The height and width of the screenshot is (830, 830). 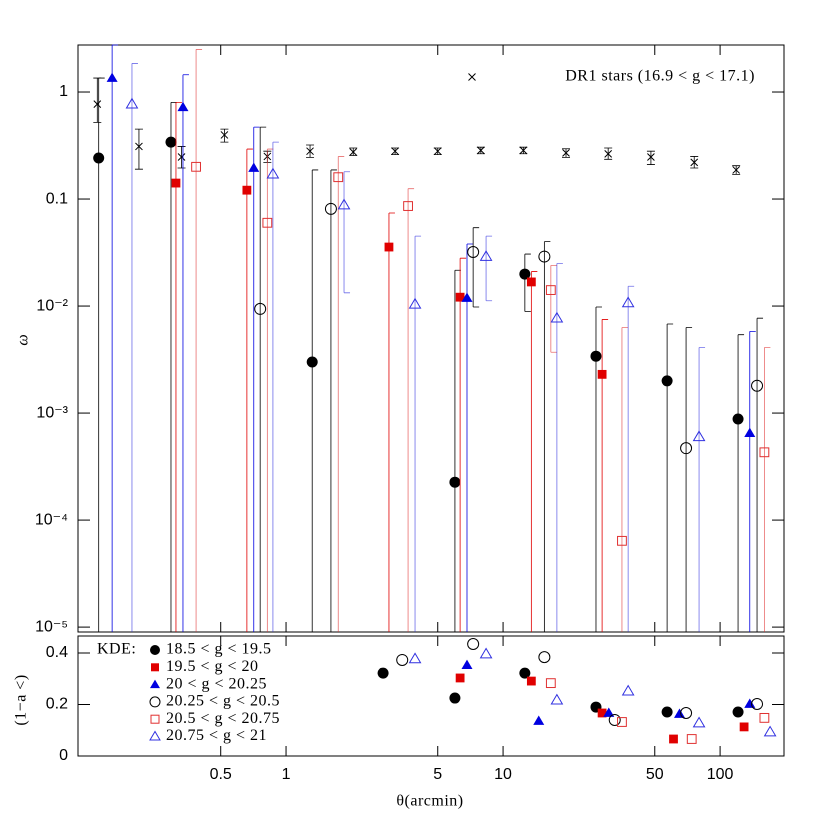 I want to click on y-tick-label: 0, so click(x=63, y=755).